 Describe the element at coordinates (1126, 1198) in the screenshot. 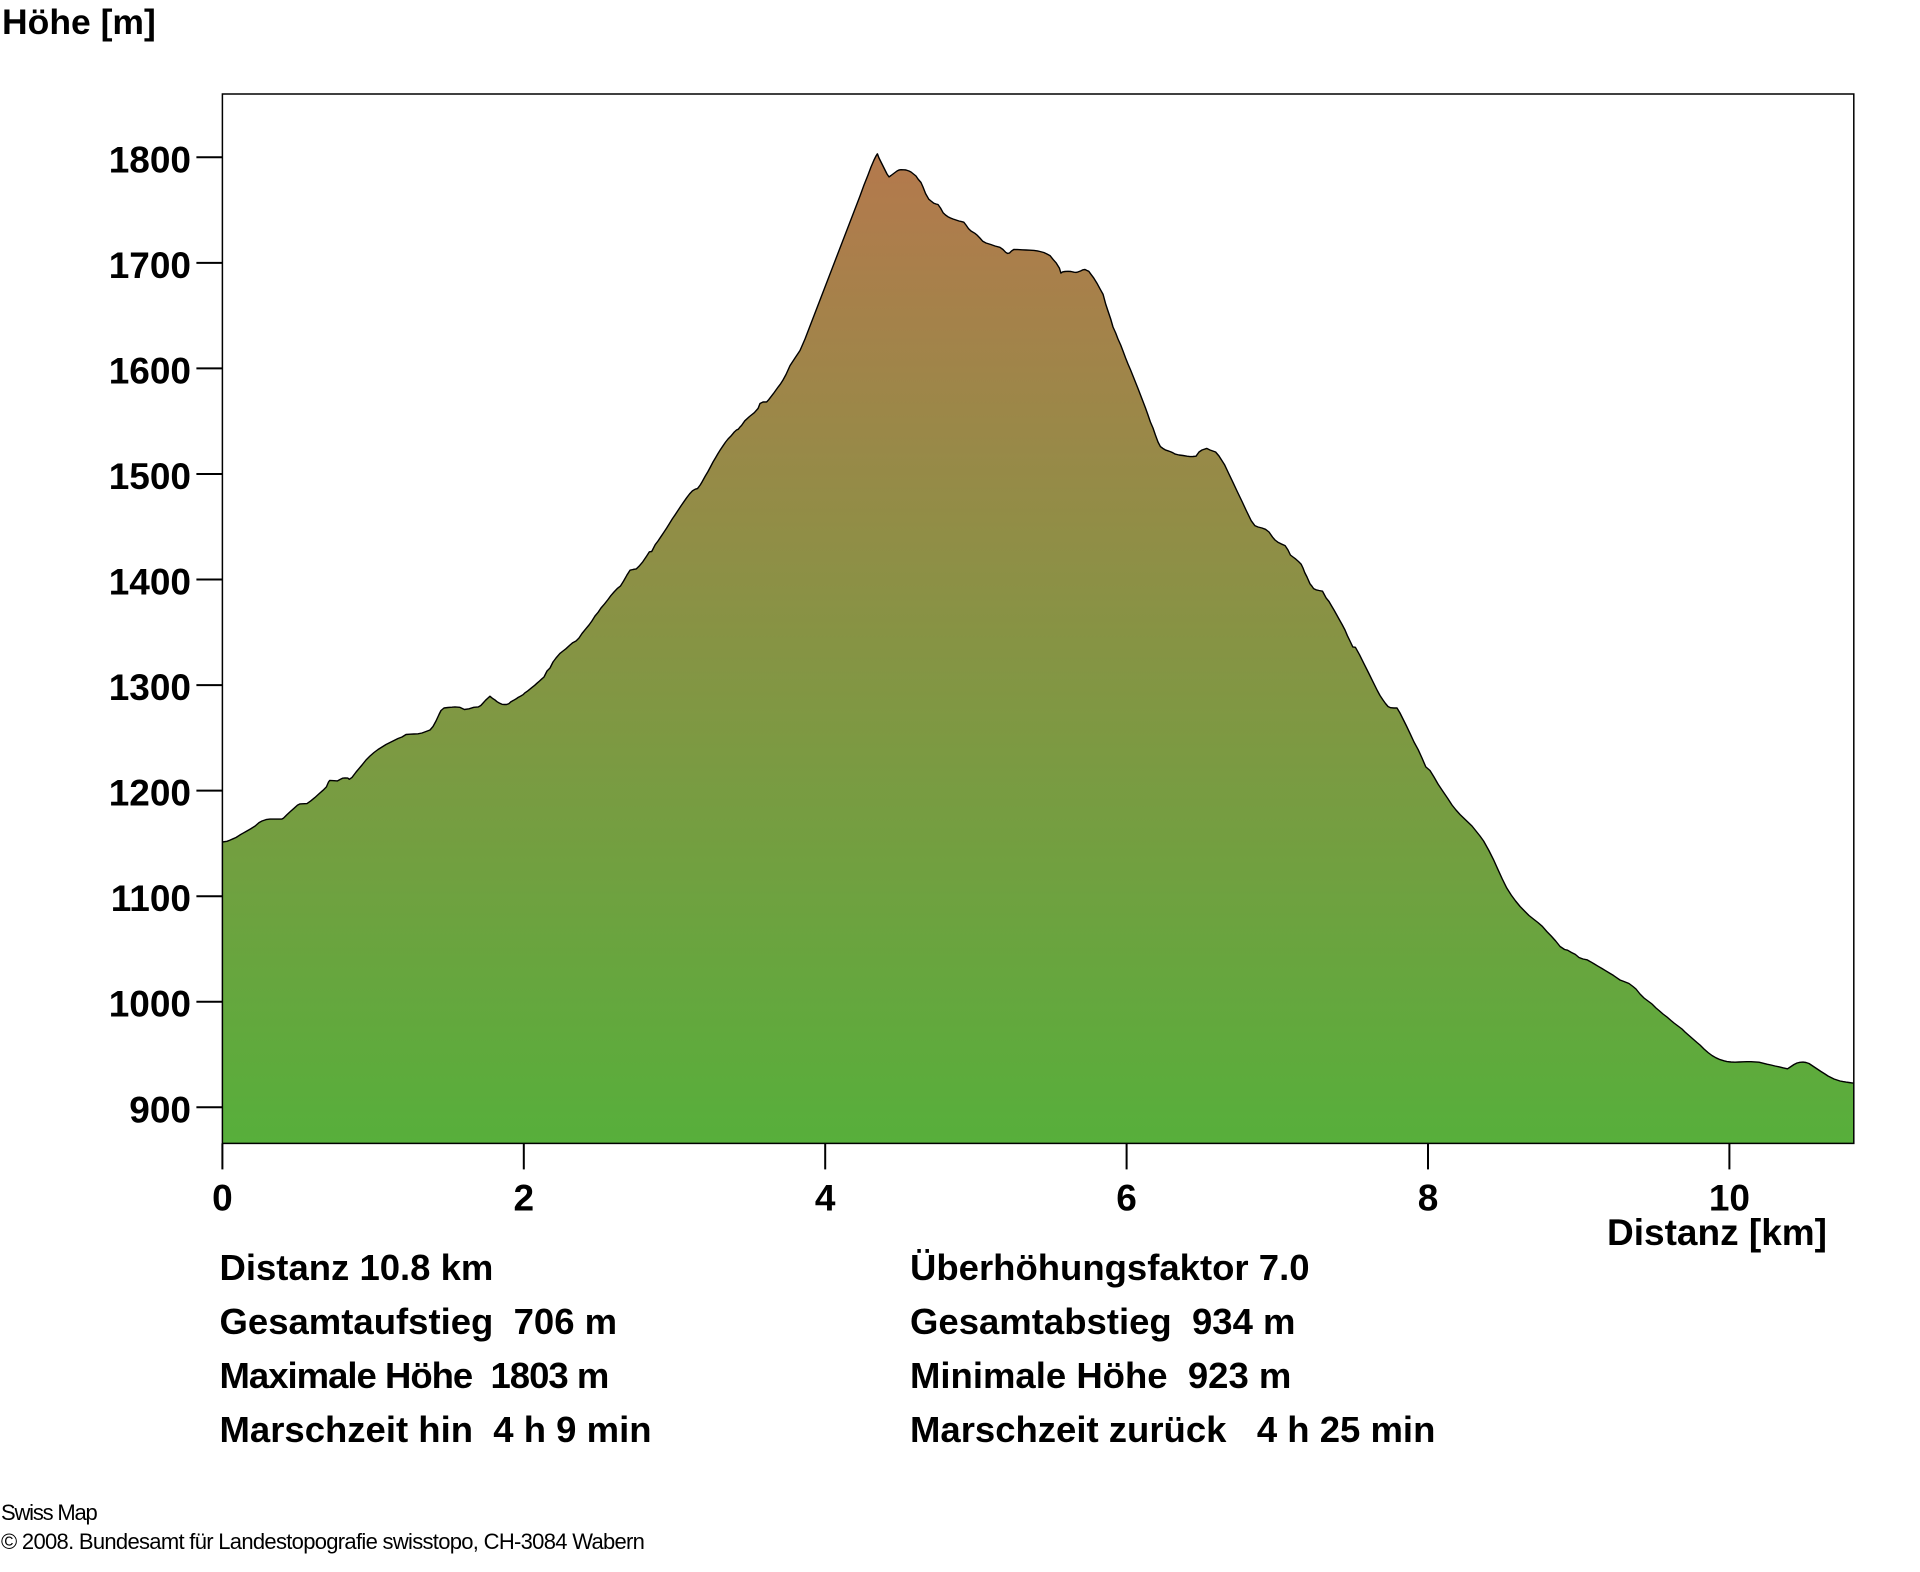

I see `svg-text: 6` at that location.